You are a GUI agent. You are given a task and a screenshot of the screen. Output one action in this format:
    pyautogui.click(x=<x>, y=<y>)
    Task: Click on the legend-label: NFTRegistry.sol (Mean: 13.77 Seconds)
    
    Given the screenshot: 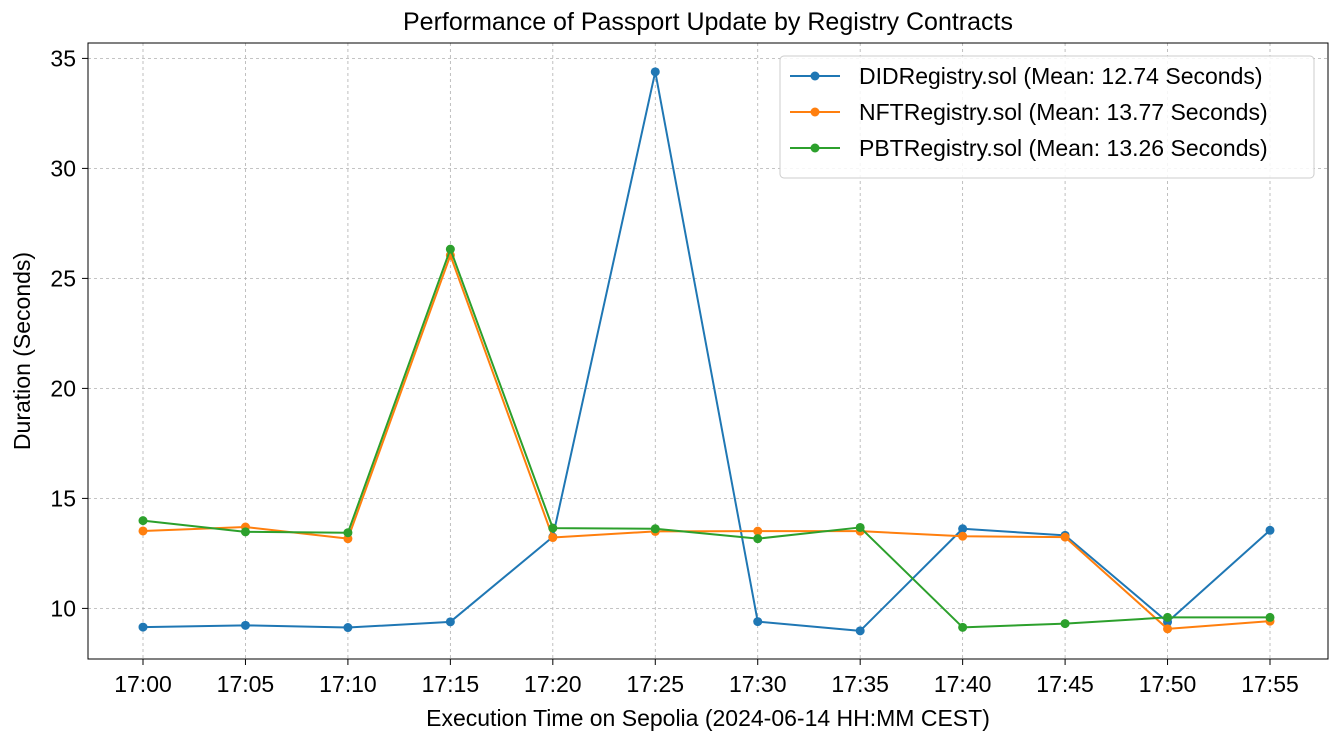 What is the action you would take?
    pyautogui.click(x=1063, y=112)
    